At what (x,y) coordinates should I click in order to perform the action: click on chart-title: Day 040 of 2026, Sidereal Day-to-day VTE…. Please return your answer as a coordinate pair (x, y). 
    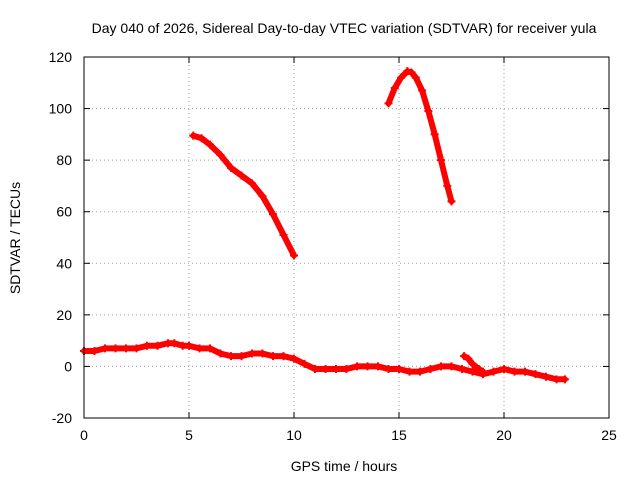
    Looking at the image, I should click on (344, 28).